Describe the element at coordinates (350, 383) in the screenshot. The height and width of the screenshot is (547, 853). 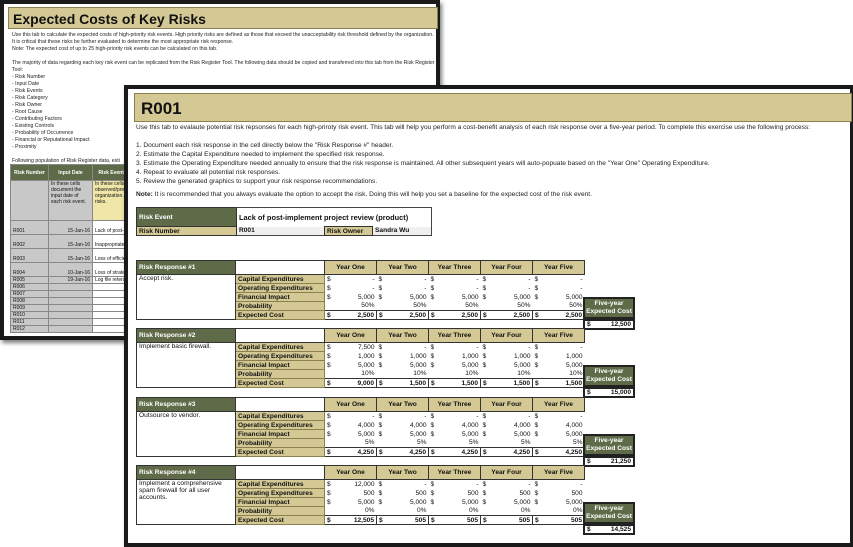
I see `expected-cell: $9,000` at that location.